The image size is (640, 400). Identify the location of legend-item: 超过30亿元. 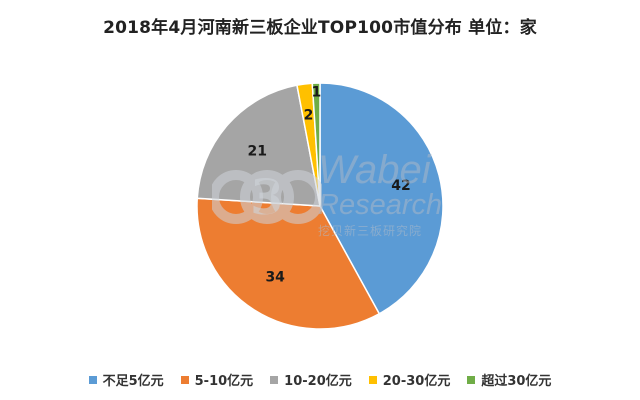
(509, 379).